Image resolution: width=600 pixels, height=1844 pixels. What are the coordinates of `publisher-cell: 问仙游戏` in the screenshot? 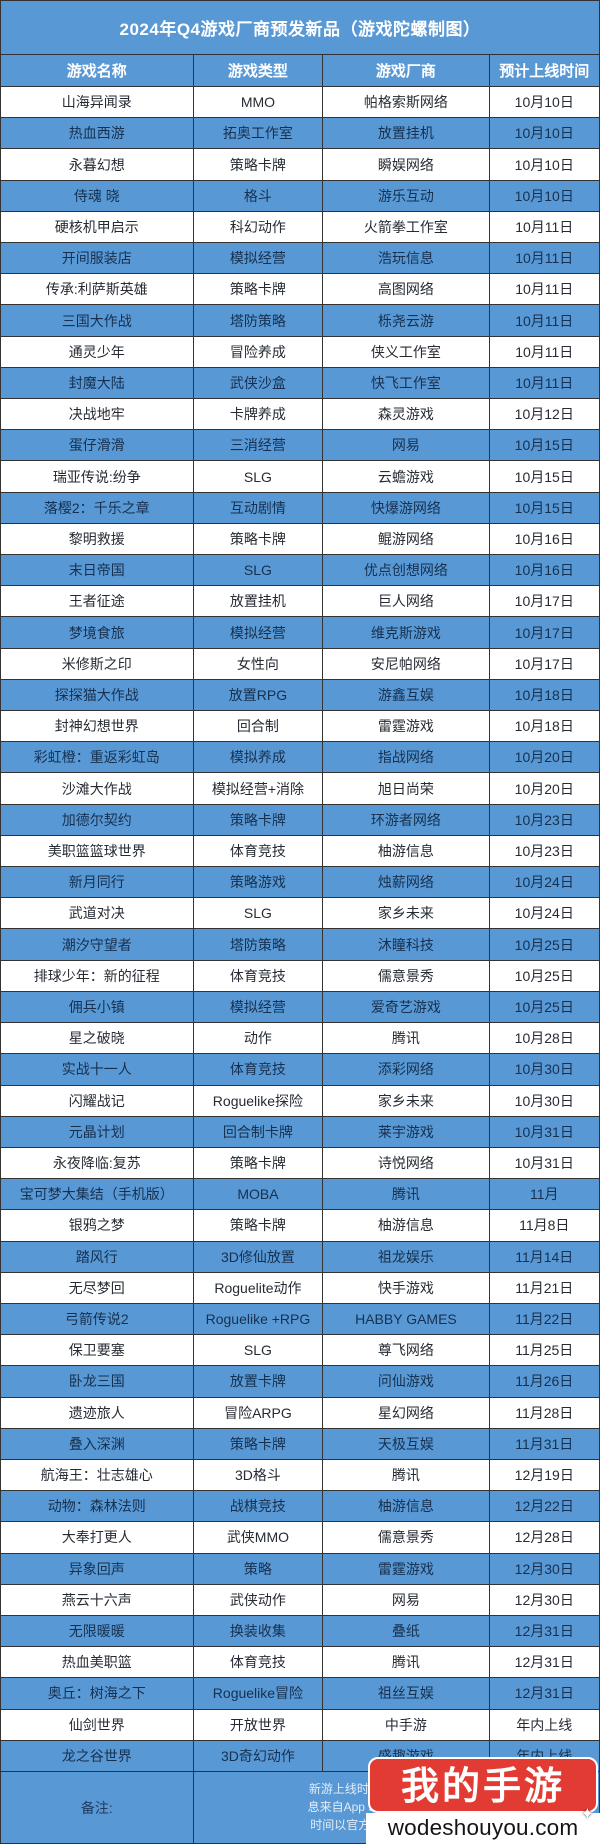 It's located at (406, 1381).